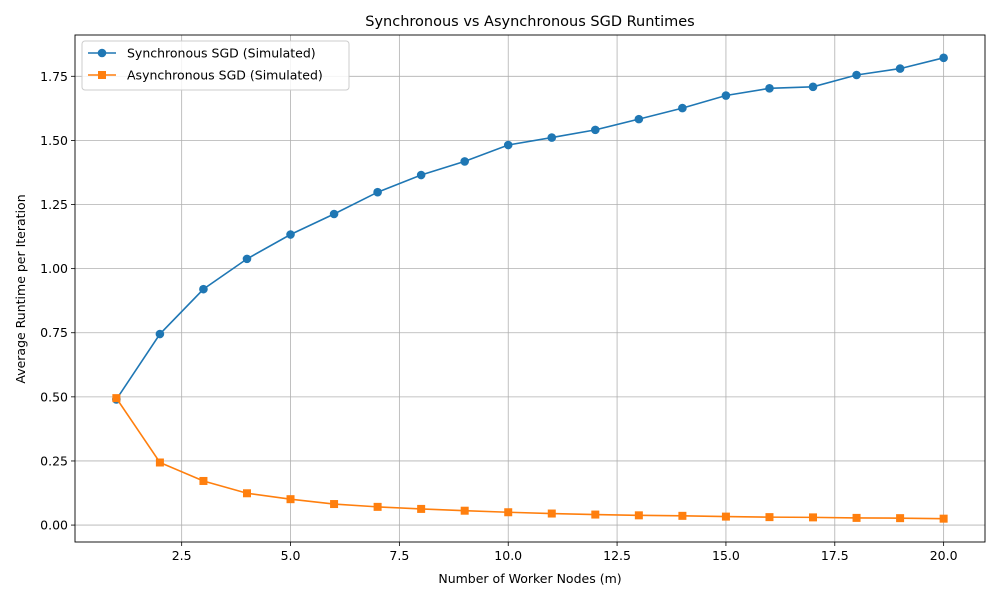 This screenshot has width=1000, height=600. What do you see at coordinates (54, 268) in the screenshot?
I see `y-tick-label: 1.00` at bounding box center [54, 268].